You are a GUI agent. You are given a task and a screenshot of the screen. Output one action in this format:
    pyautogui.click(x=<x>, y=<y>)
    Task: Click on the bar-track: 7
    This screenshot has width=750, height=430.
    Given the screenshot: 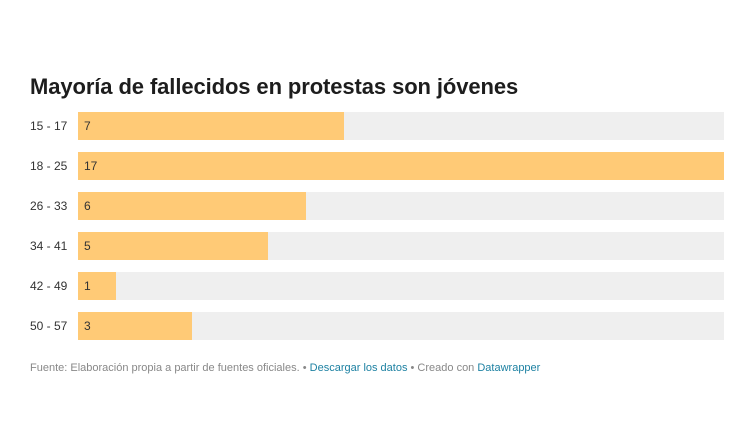 What is the action you would take?
    pyautogui.click(x=401, y=126)
    